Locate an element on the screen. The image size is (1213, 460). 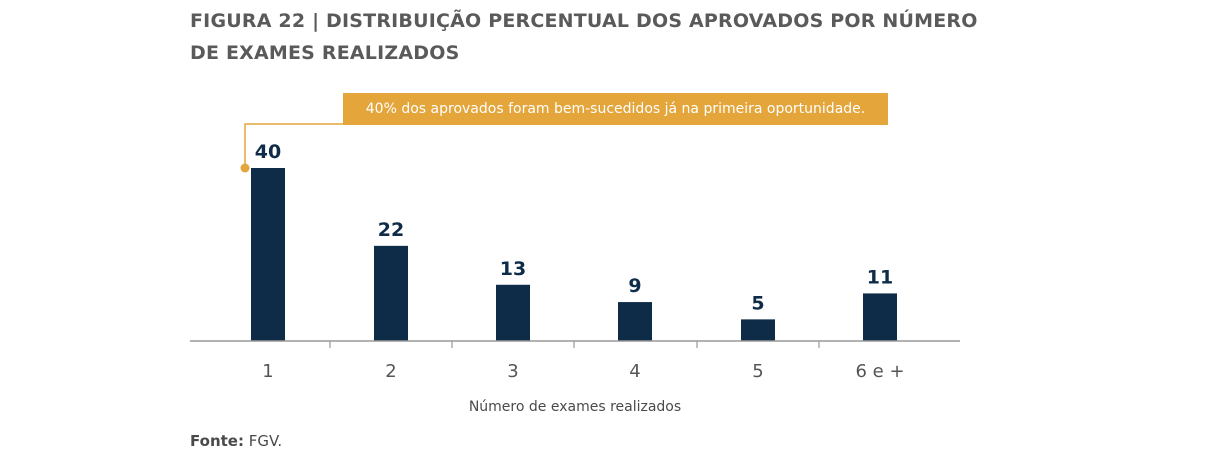
data-label-3: 13 is located at coordinates (513, 269).